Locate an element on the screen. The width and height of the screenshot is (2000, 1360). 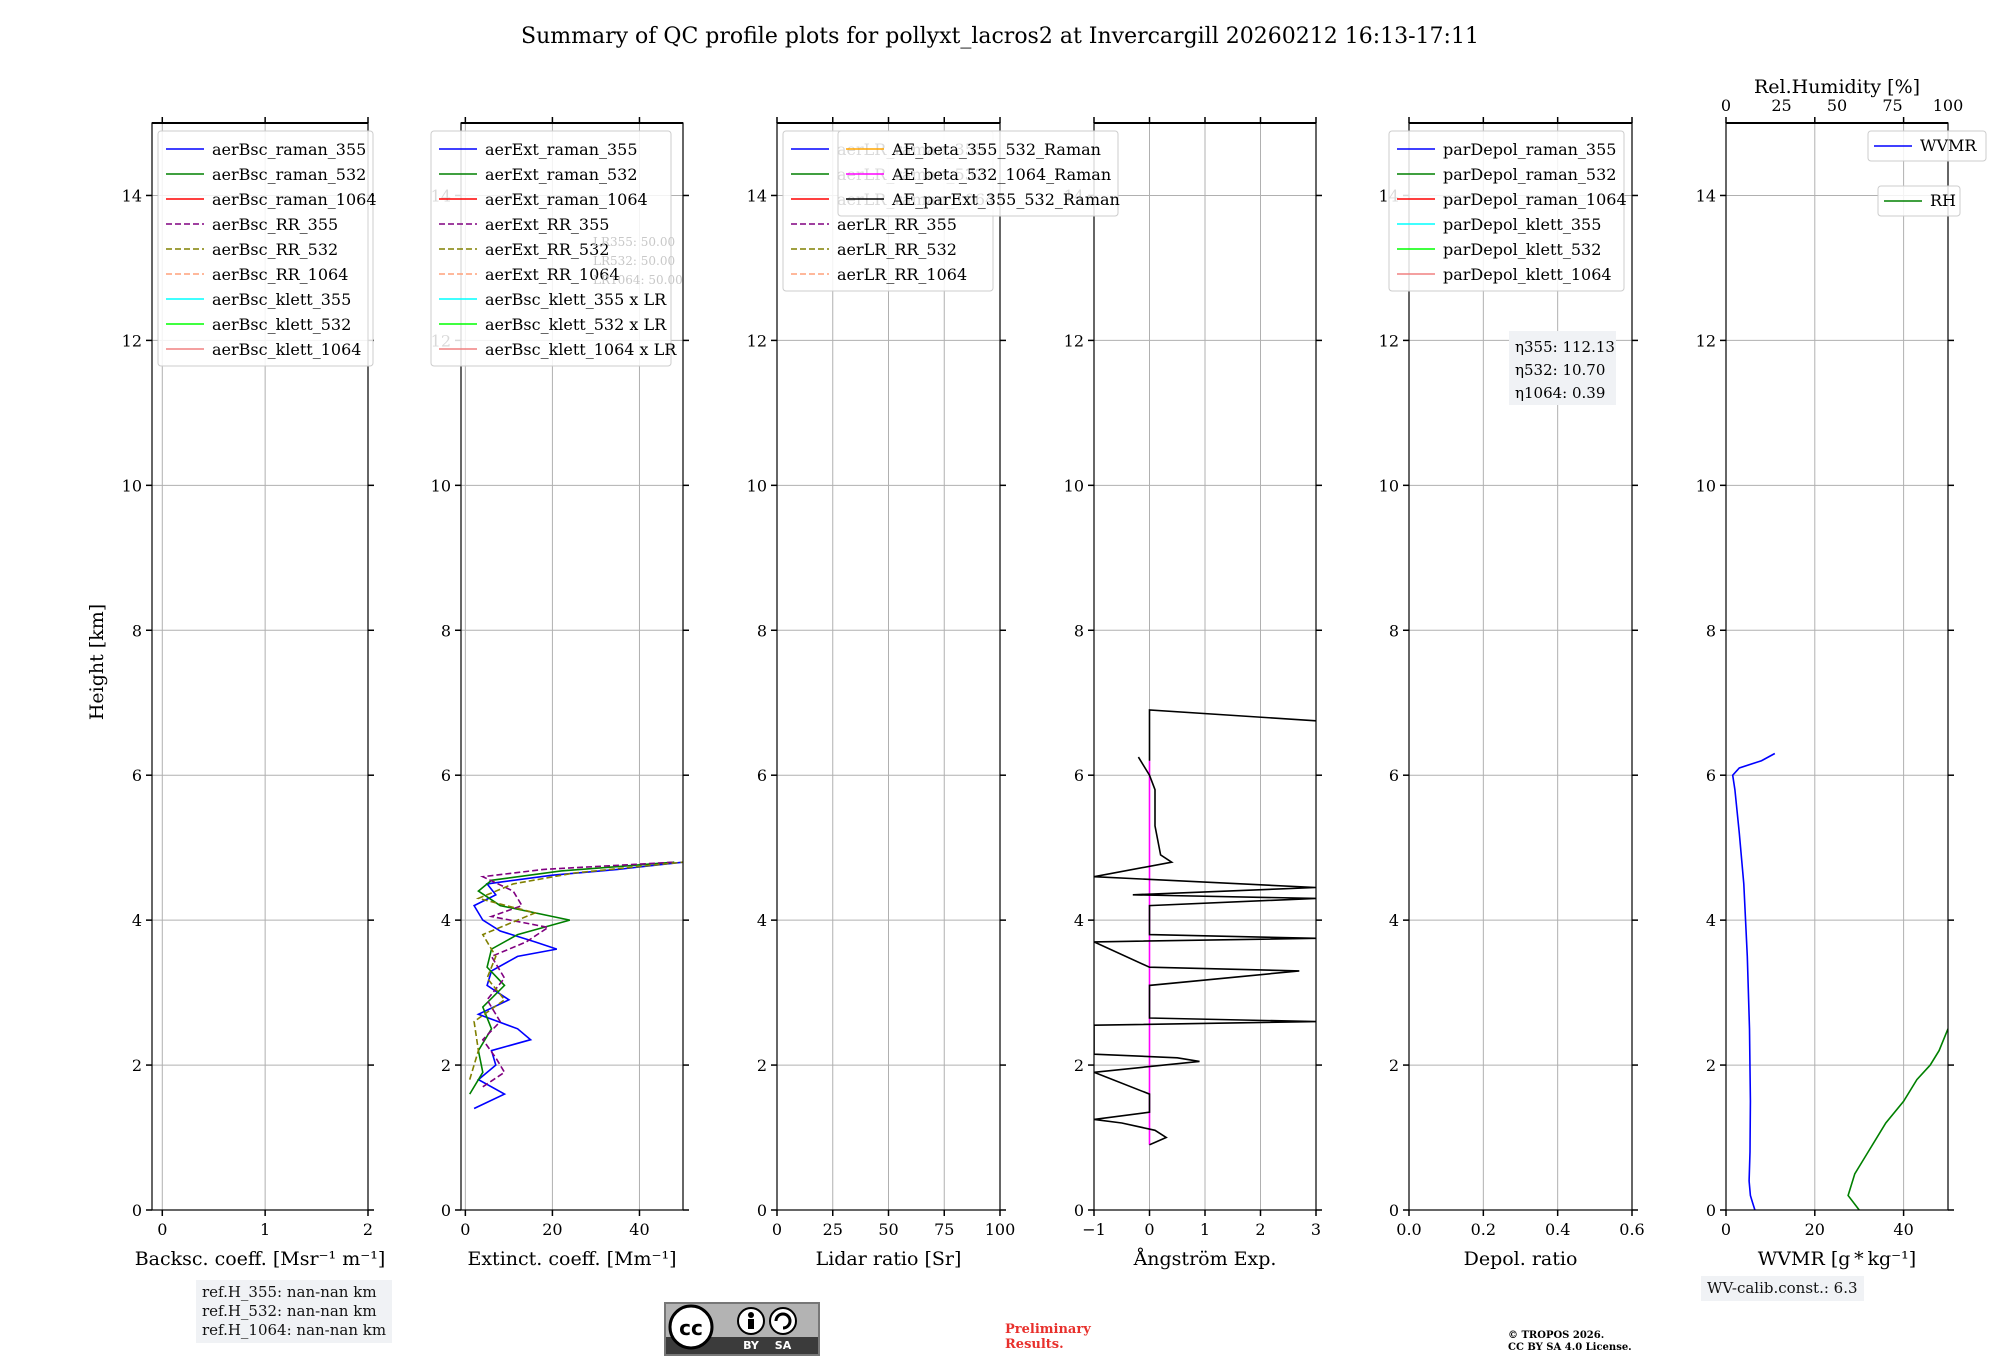
x-axis-label: Lidar ratio [Sr] is located at coordinates (889, 1259).